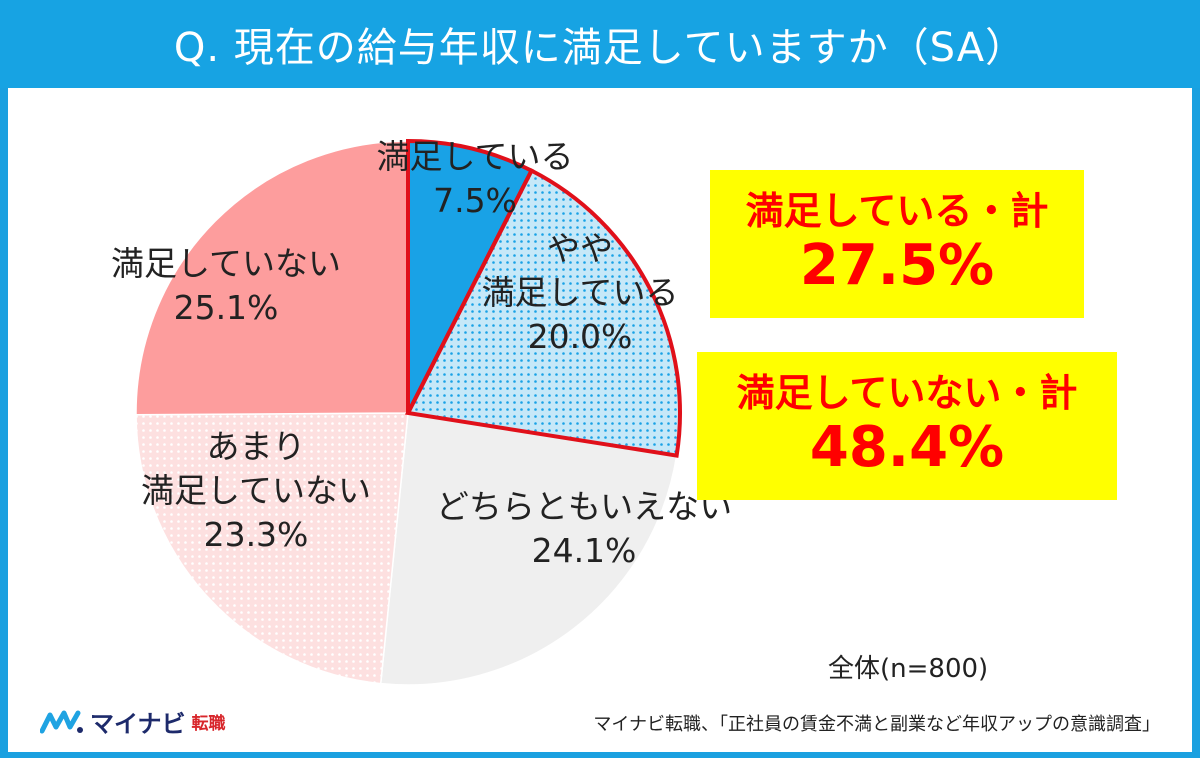 The height and width of the screenshot is (758, 1200). Describe the element at coordinates (226, 285) in the screenshot. I see `slice-label: 満足していない 25.1%` at that location.